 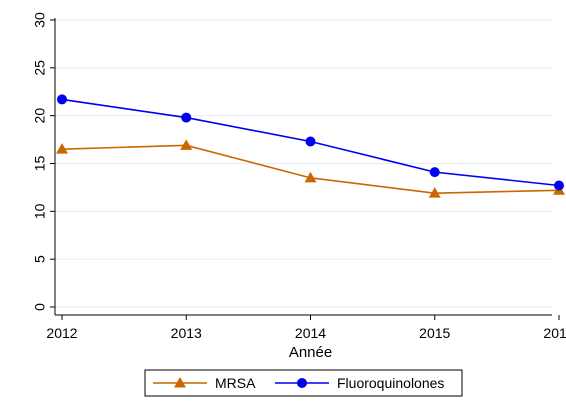 What do you see at coordinates (310, 333) in the screenshot?
I see `x-tick-label-2014: 2014` at bounding box center [310, 333].